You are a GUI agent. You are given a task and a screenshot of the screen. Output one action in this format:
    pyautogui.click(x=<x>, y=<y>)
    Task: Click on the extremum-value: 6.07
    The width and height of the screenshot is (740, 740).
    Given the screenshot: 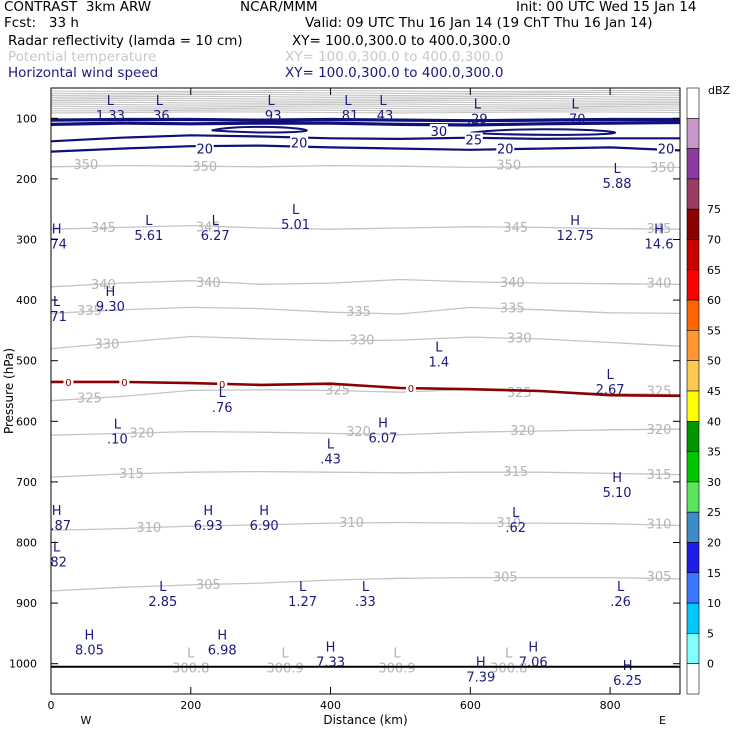 What is the action you would take?
    pyautogui.click(x=382, y=438)
    